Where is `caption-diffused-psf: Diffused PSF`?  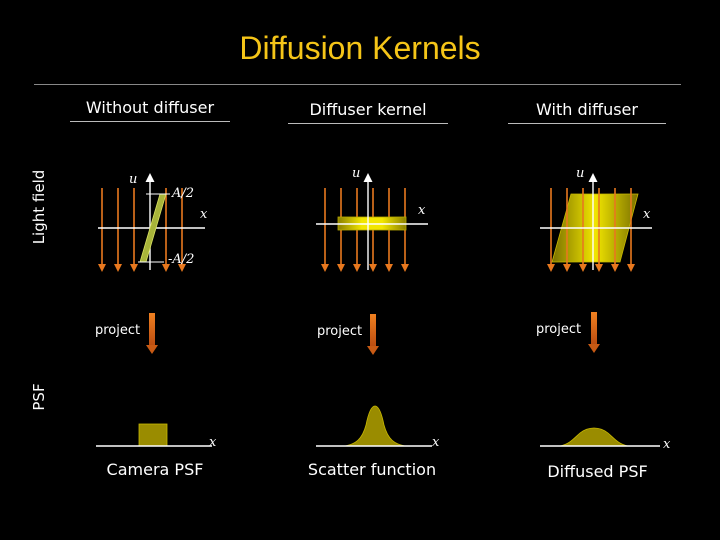 caption-diffused-psf: Diffused PSF is located at coordinates (597, 471).